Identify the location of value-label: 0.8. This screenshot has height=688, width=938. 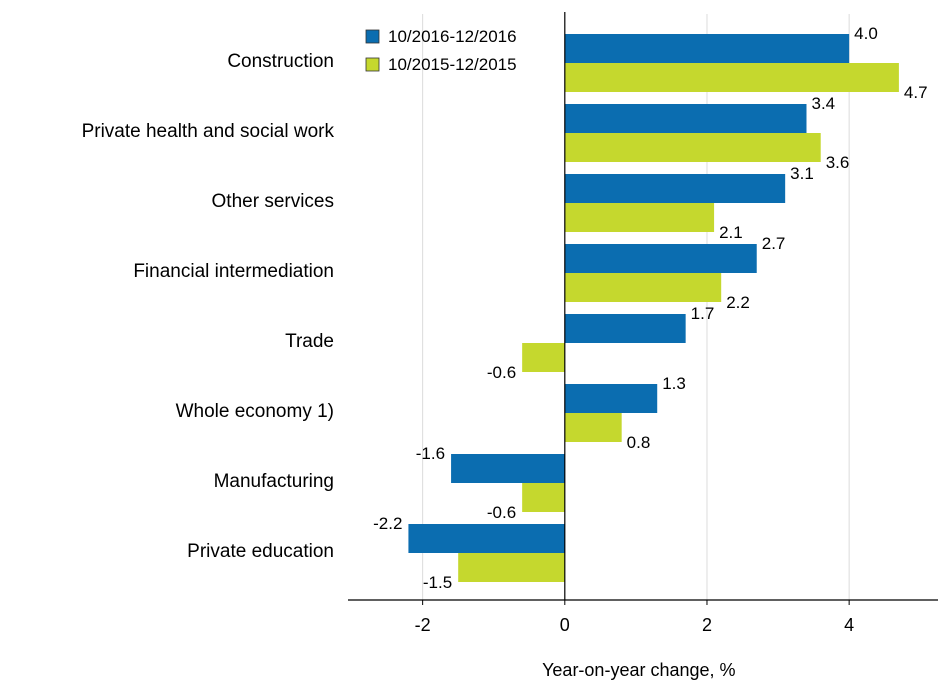
(639, 442).